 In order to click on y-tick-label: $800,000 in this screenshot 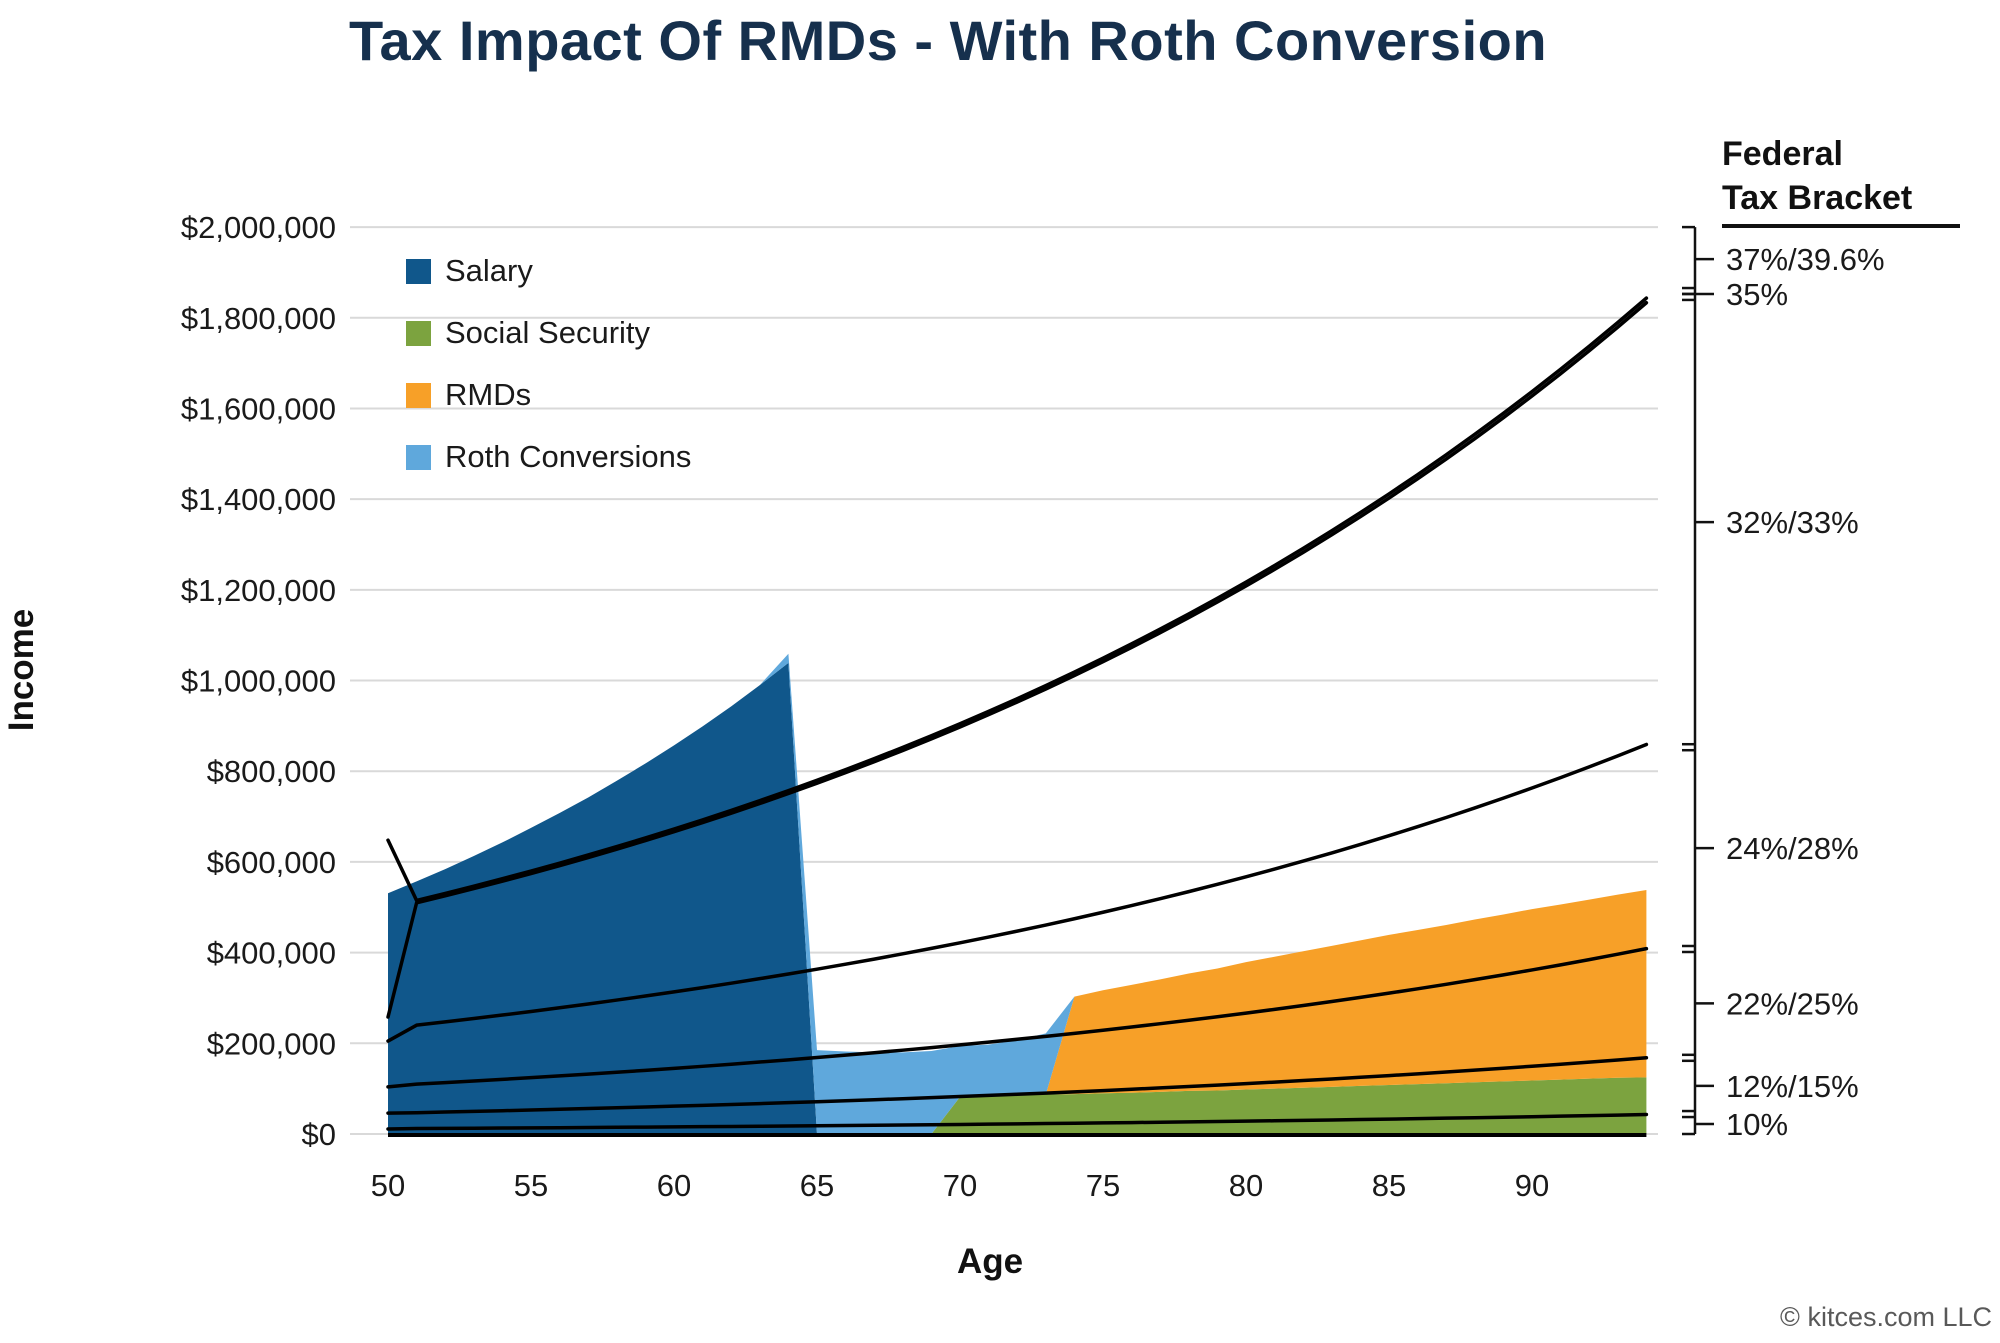, I will do `click(271, 771)`.